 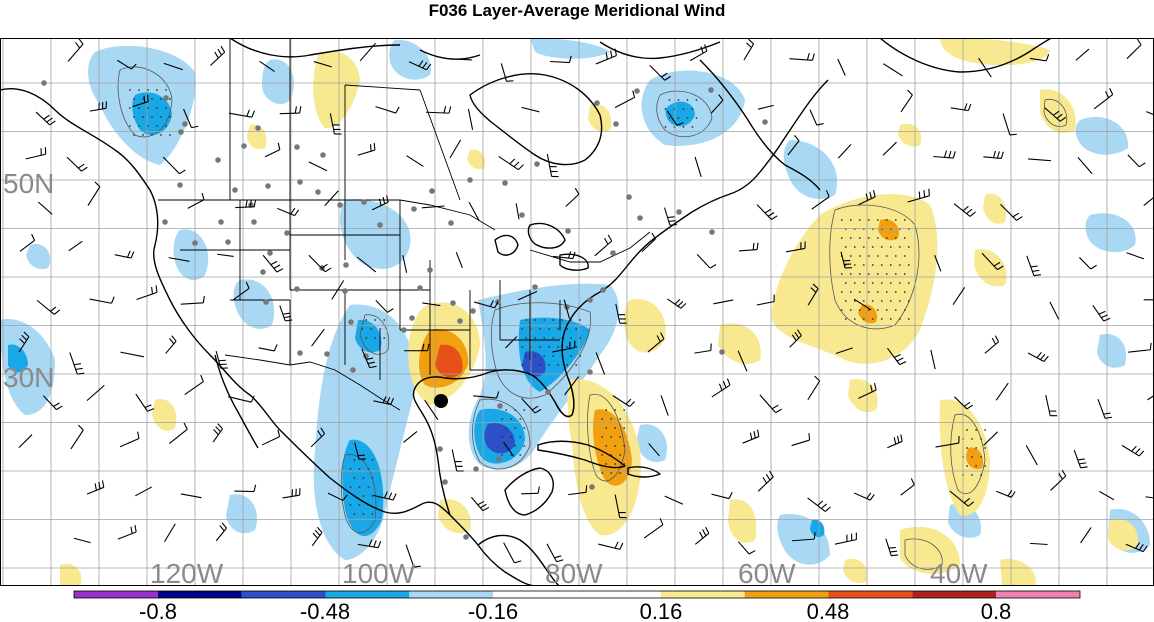 What do you see at coordinates (661, 610) in the screenshot?
I see `colorbar-tick-label: 0.16` at bounding box center [661, 610].